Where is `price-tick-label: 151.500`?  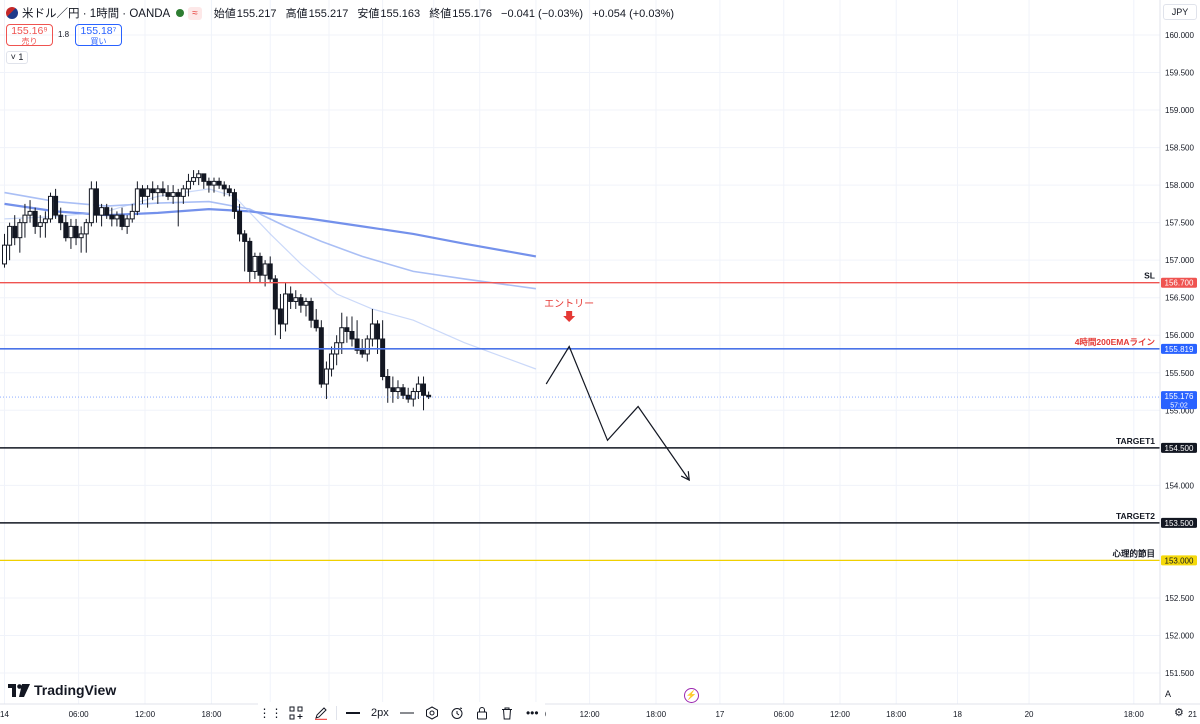
price-tick-label: 151.500 is located at coordinates (1179, 673).